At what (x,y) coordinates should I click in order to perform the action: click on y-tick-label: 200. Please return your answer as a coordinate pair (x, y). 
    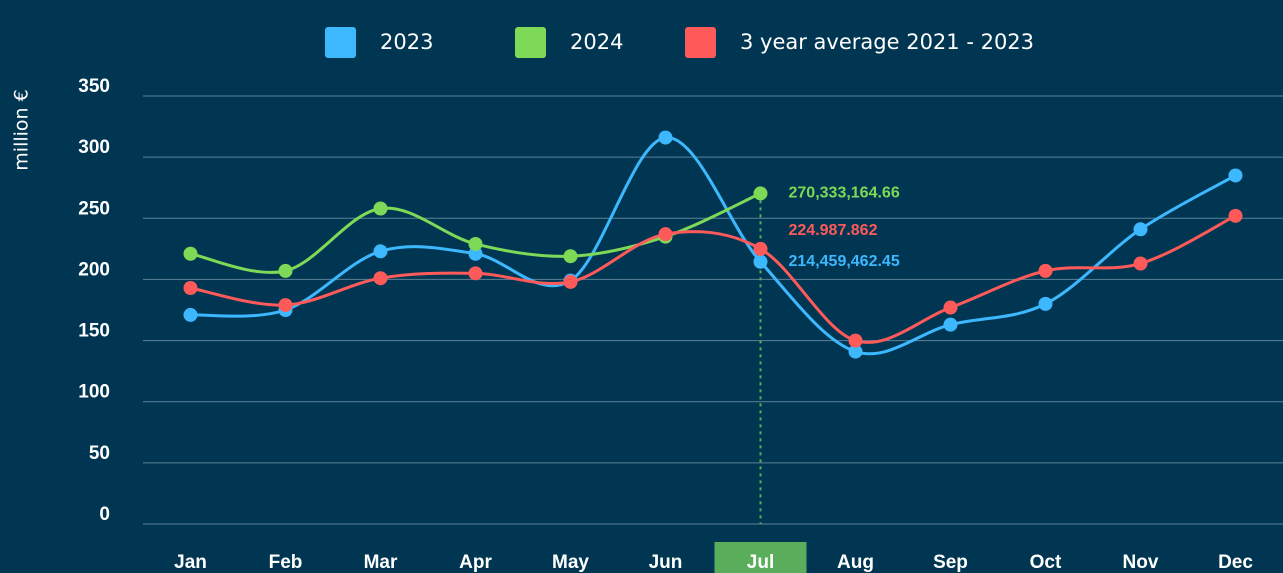
    Looking at the image, I should click on (94, 269).